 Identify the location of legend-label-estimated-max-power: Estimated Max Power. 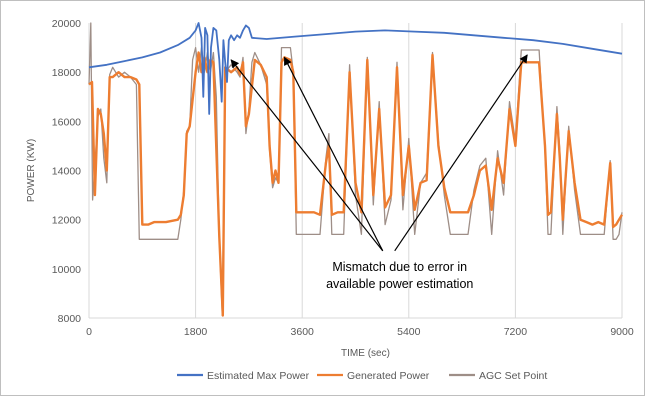
(258, 376).